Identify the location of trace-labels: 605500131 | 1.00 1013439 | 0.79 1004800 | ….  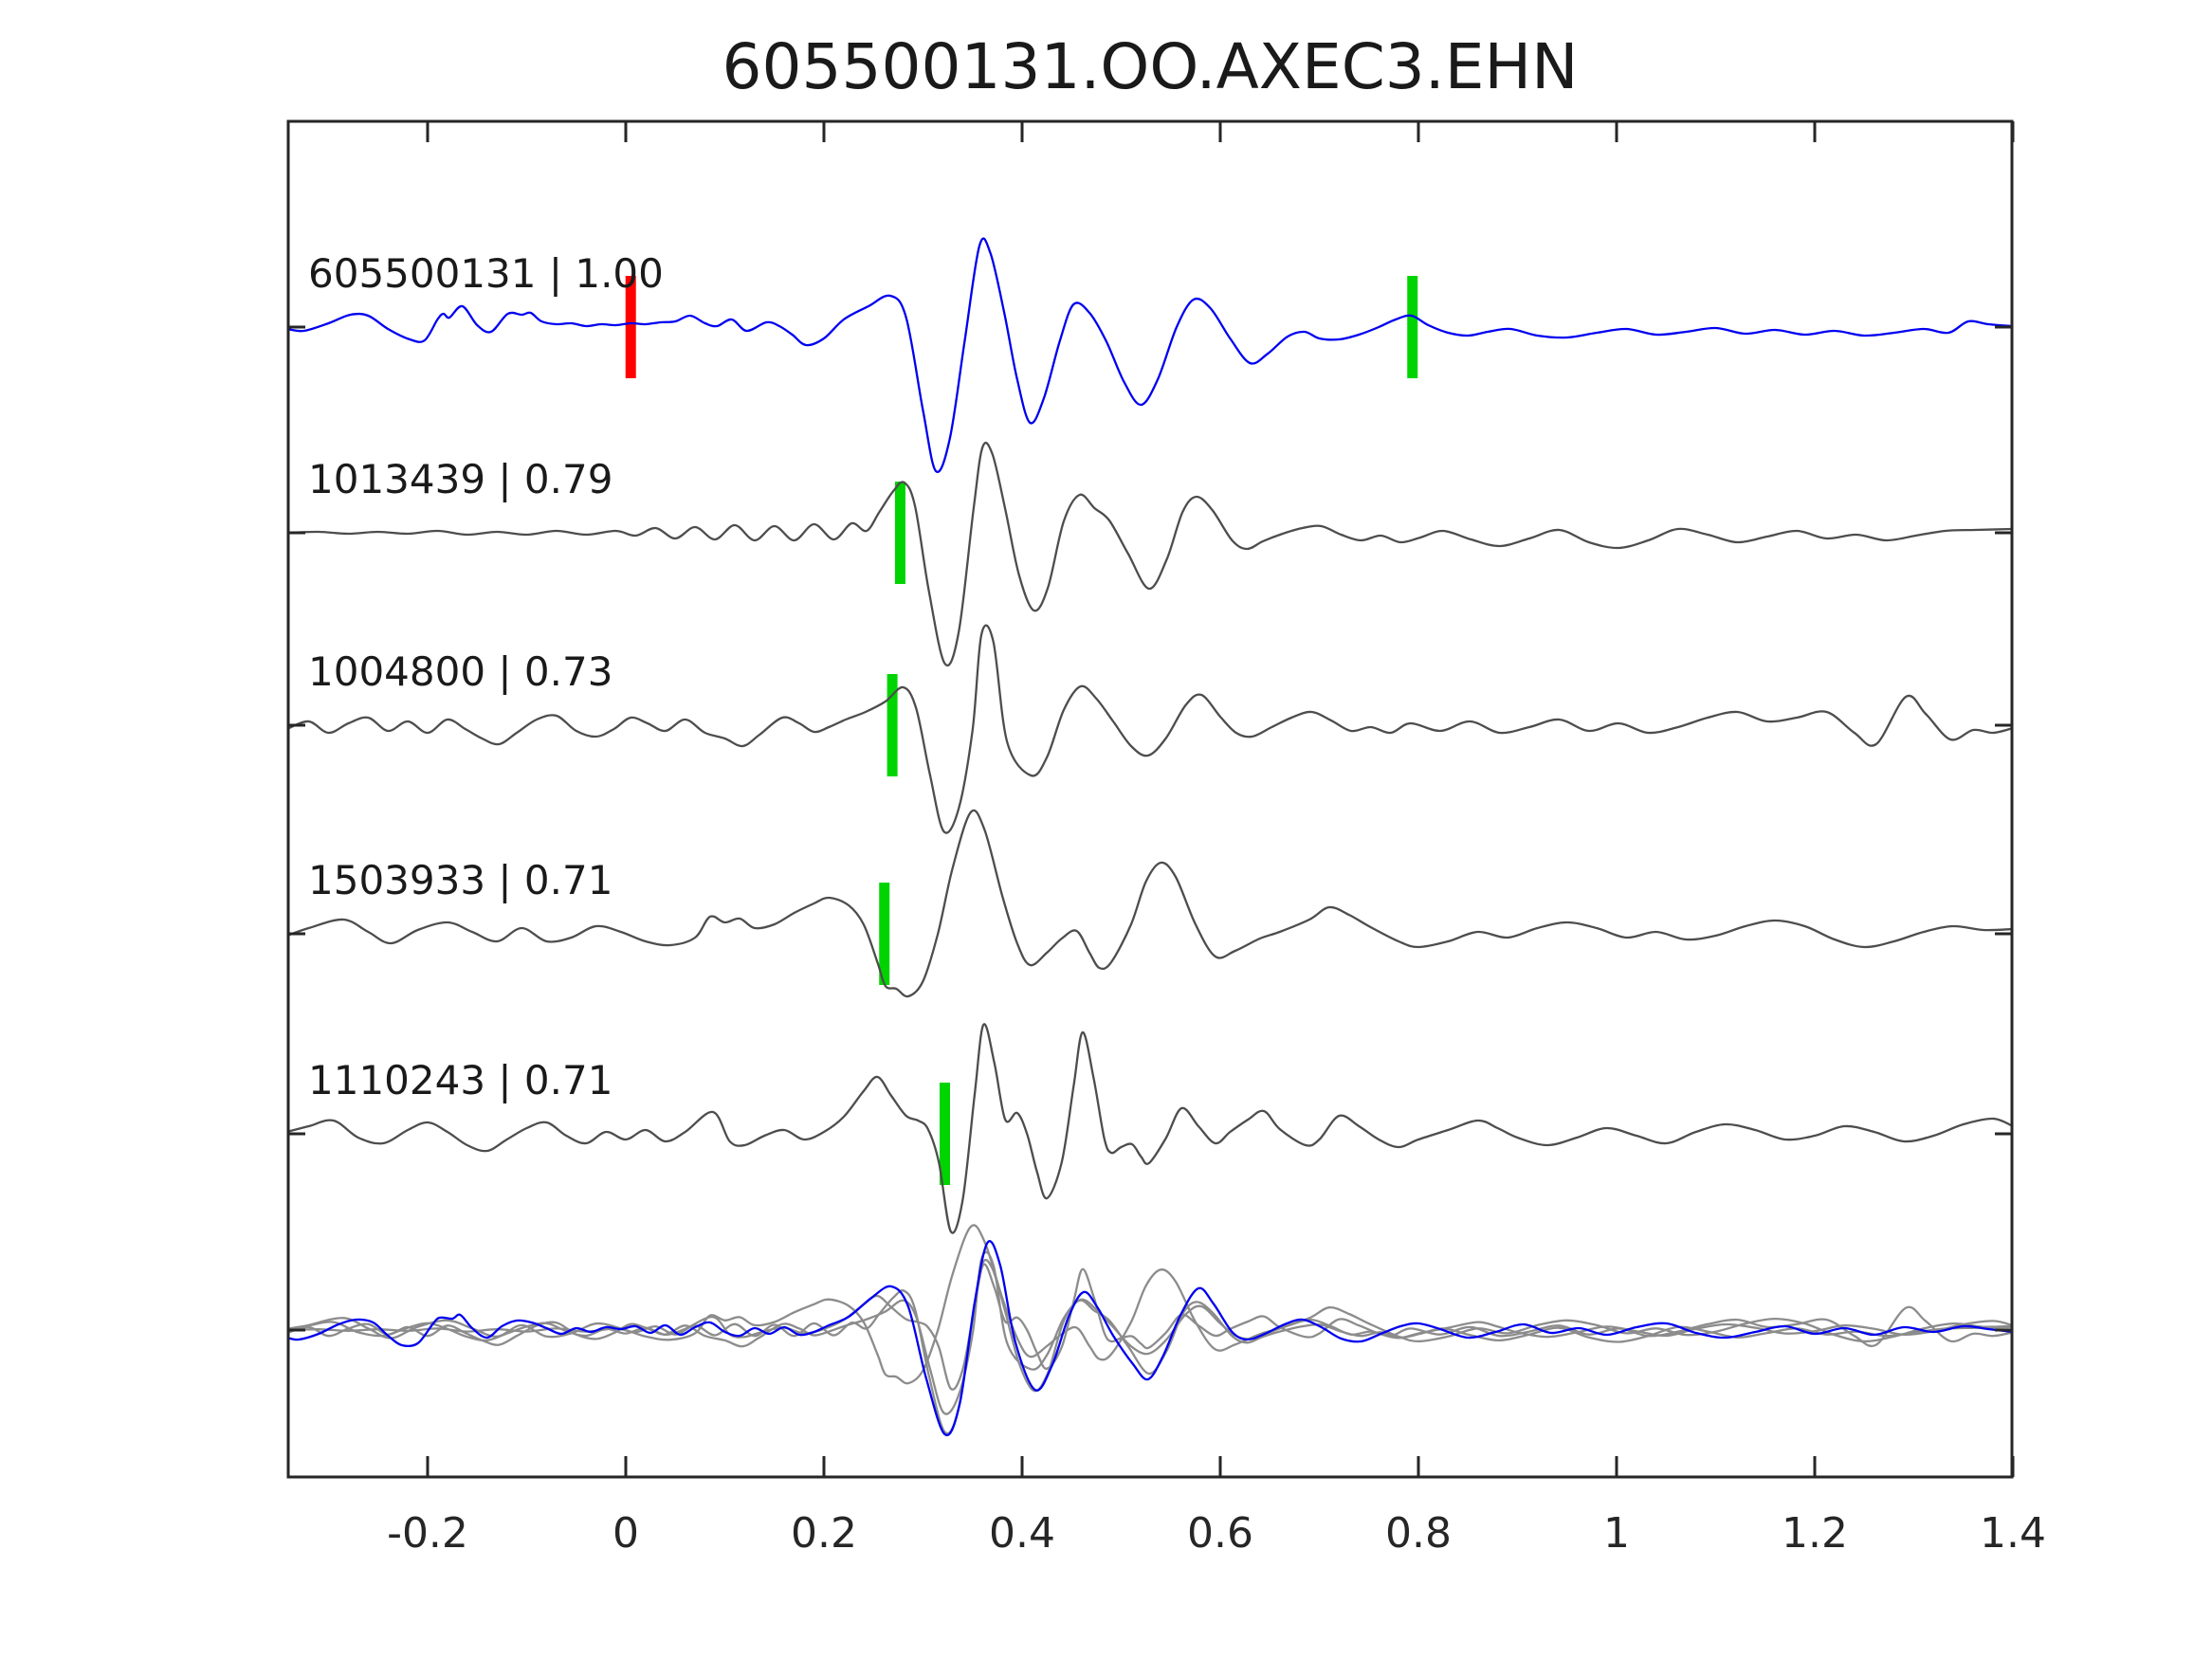
(486, 676).